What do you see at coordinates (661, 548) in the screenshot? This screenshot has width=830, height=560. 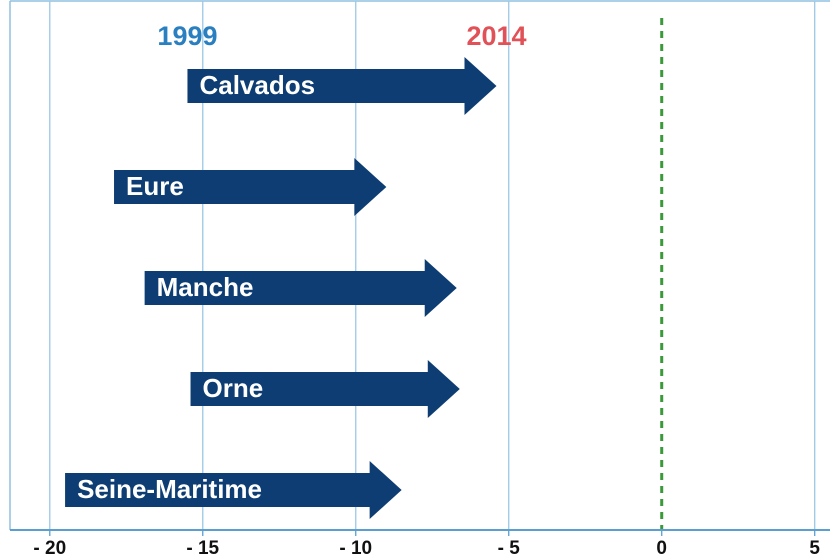 I see `x-tick-label: 0` at bounding box center [661, 548].